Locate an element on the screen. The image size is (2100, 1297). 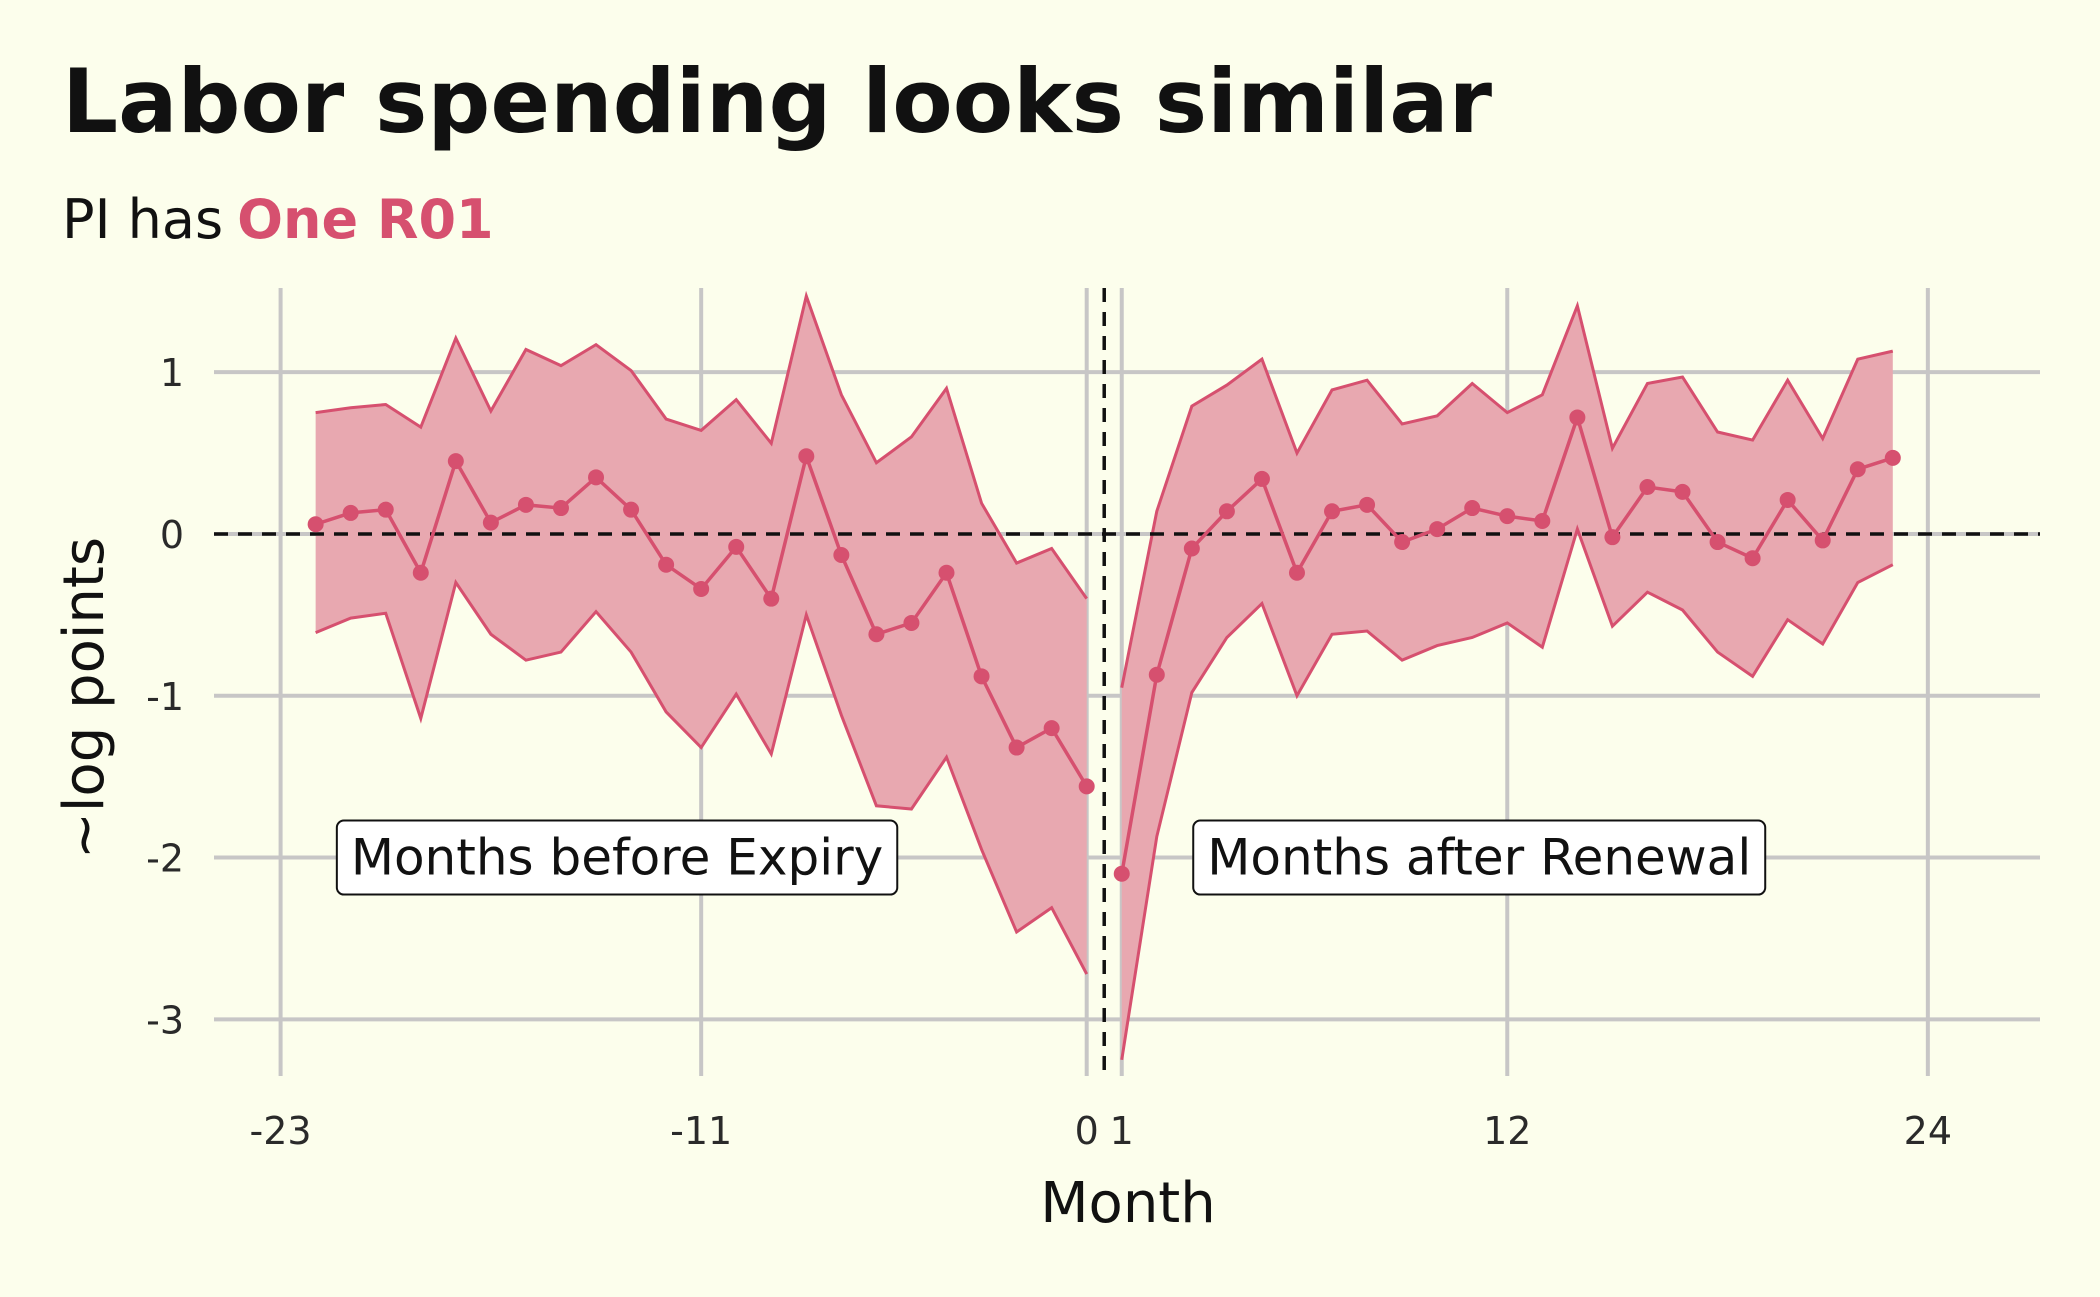
y-tick-label: -1 is located at coordinates (165, 697).